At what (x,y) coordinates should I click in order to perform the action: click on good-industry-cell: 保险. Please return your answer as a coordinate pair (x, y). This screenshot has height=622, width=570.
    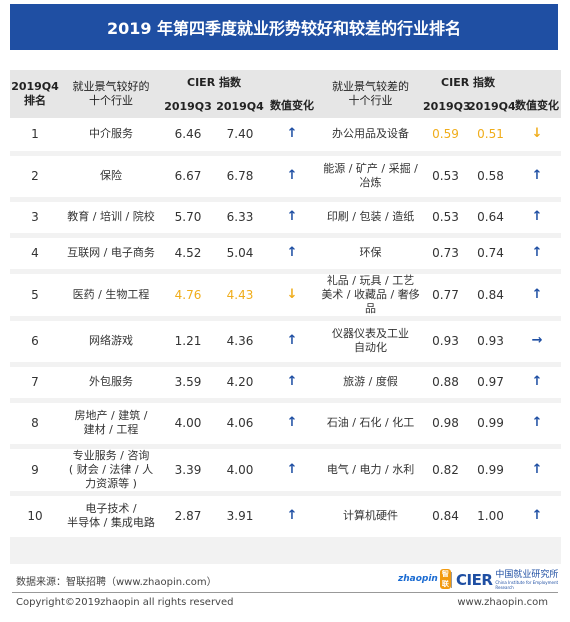
    Looking at the image, I should click on (111, 175).